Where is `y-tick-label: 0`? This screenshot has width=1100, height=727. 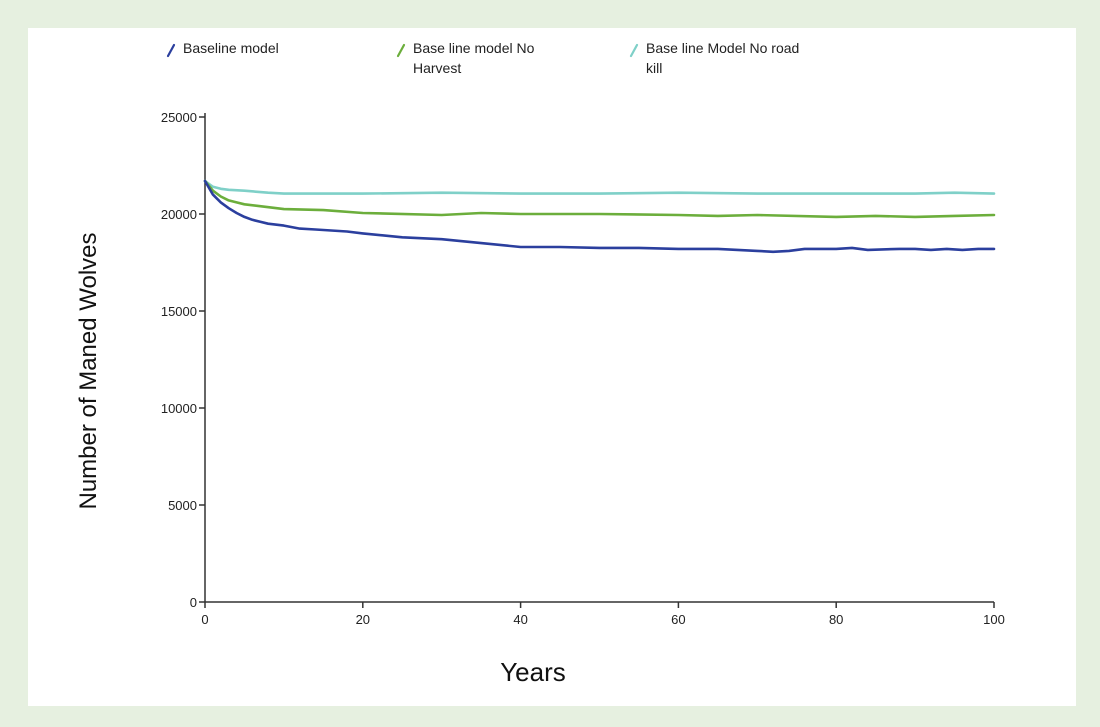
y-tick-label: 0 is located at coordinates (193, 602).